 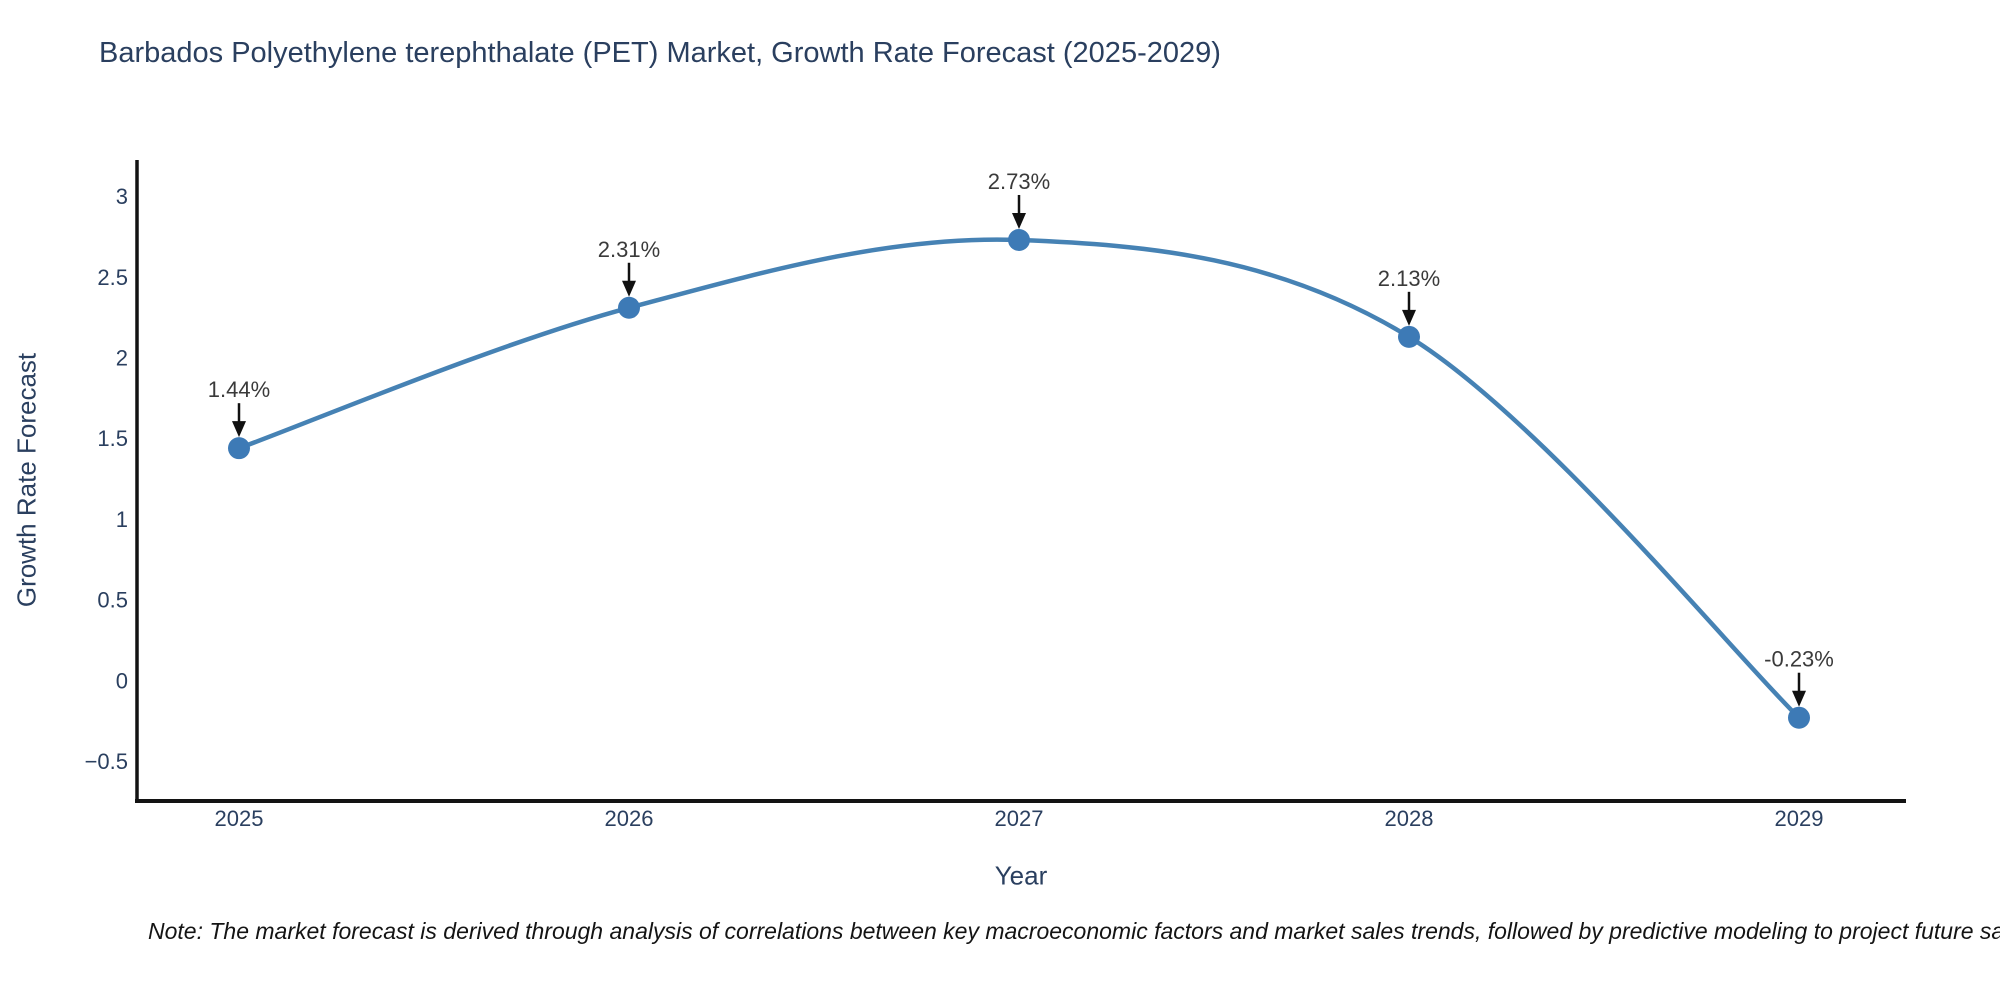 I want to click on data-point-2026, so click(x=629, y=307).